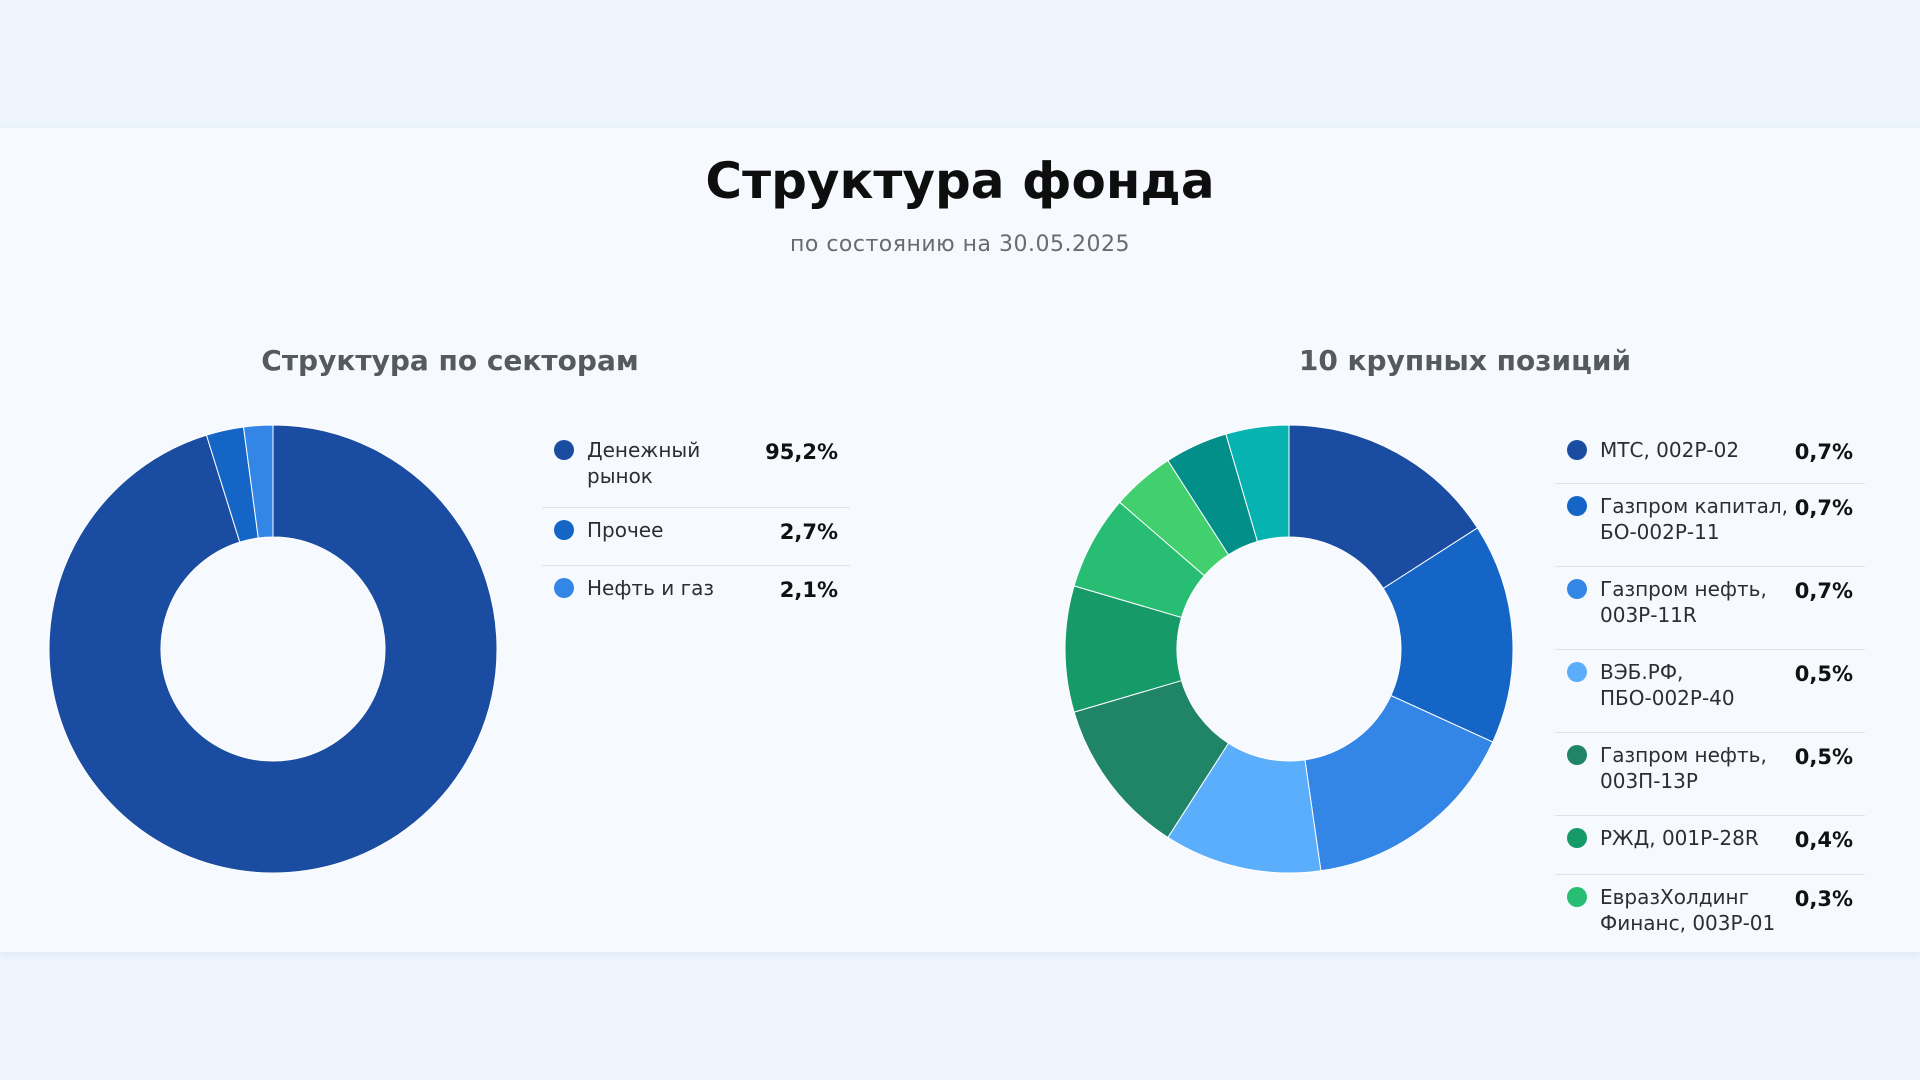  Describe the element at coordinates (1679, 838) in the screenshot. I see `legend-label: РЖД, 001Р-28R` at that location.